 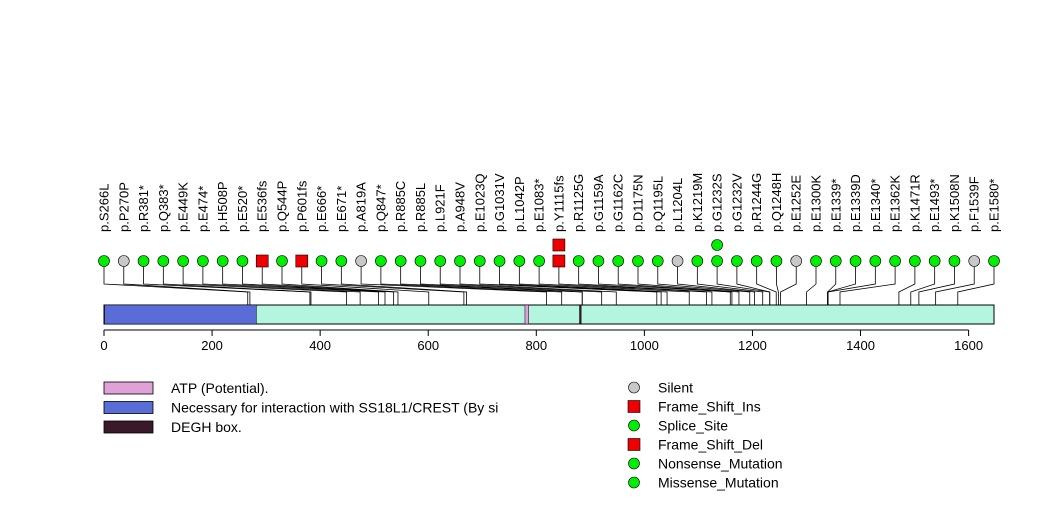 I want to click on mutation-label: p.E1300K, so click(x=816, y=203).